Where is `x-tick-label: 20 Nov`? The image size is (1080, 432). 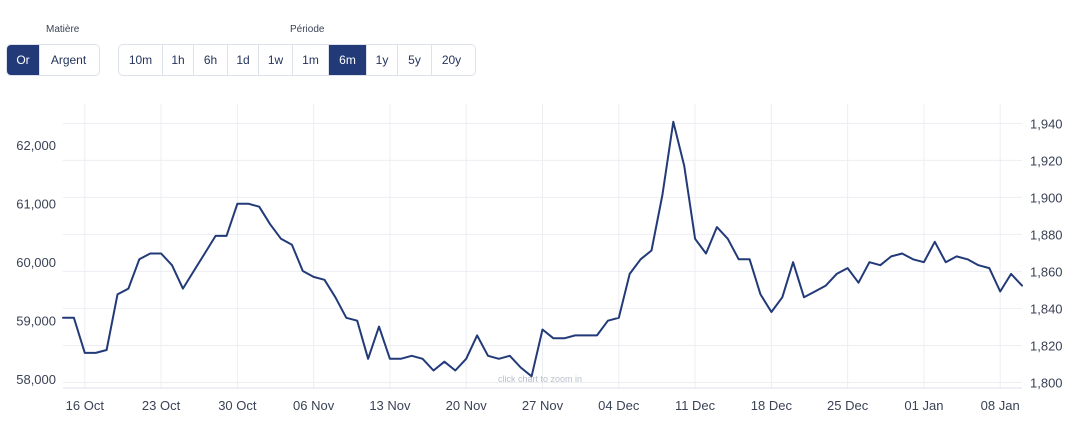
x-tick-label: 20 Nov is located at coordinates (467, 405).